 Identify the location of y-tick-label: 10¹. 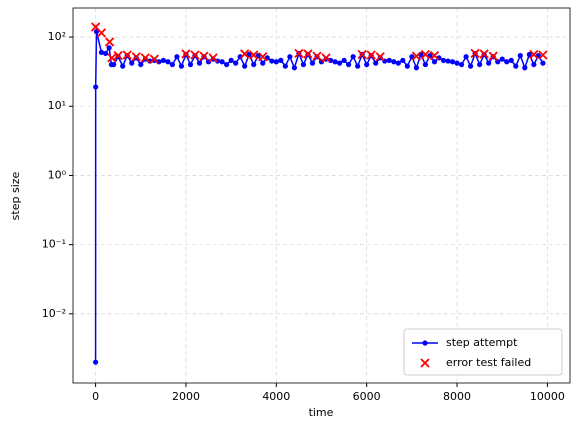
(57, 105).